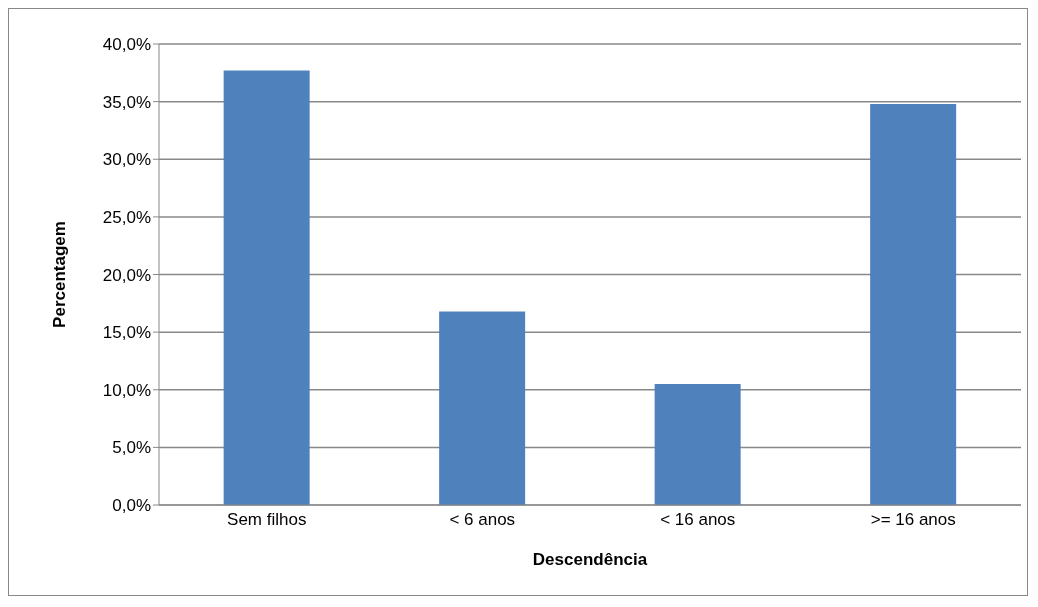 This screenshot has width=1038, height=607. Describe the element at coordinates (913, 520) in the screenshot. I see `x-tick-label: >= 16 anos` at that location.